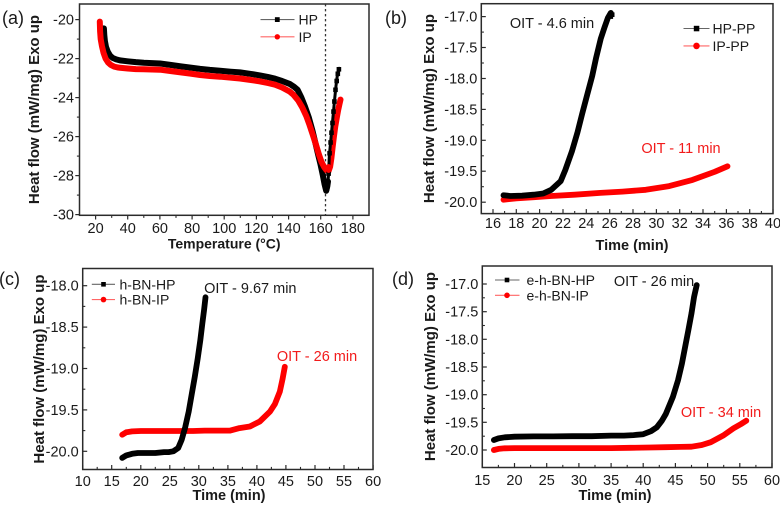 This screenshot has height=508, width=780. Describe the element at coordinates (721, 413) in the screenshot. I see `svg-text: OIT - 34 min` at that location.